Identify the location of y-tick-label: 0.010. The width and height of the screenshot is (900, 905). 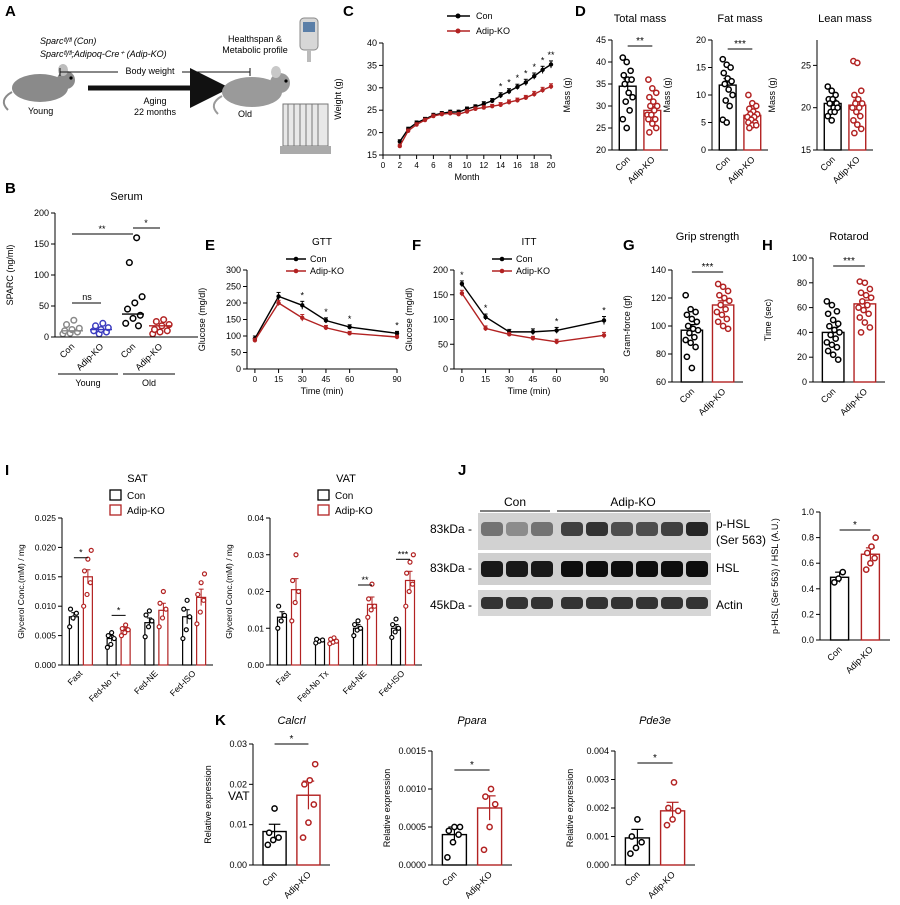
(46, 606).